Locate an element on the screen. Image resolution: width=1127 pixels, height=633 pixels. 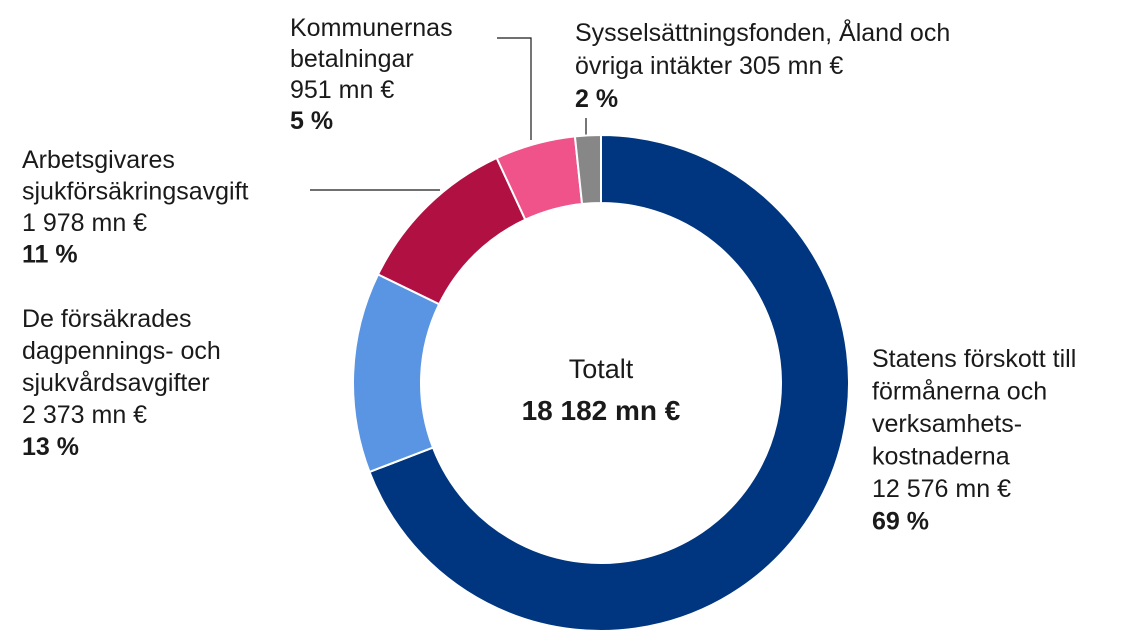
label-line: övriga intäkter is located at coordinates (653, 66).